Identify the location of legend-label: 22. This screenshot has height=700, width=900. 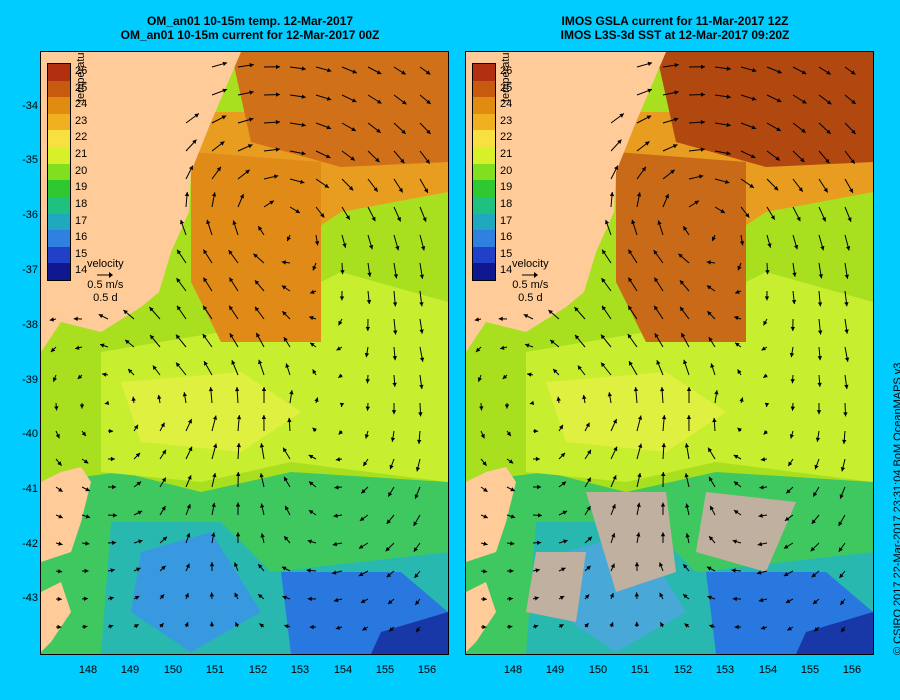
(506, 137).